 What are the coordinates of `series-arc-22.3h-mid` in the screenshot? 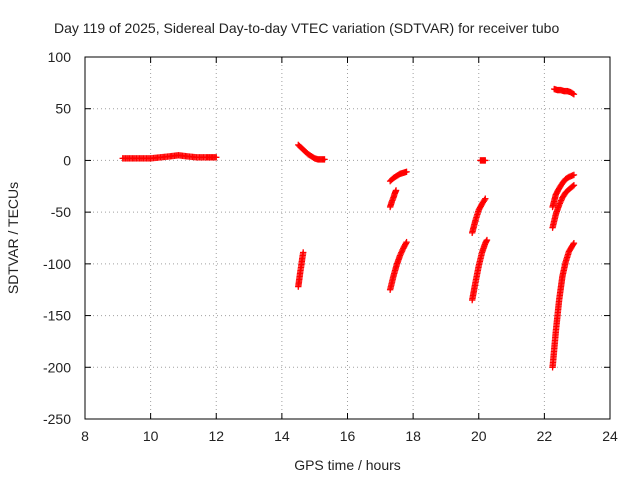 It's located at (563, 206).